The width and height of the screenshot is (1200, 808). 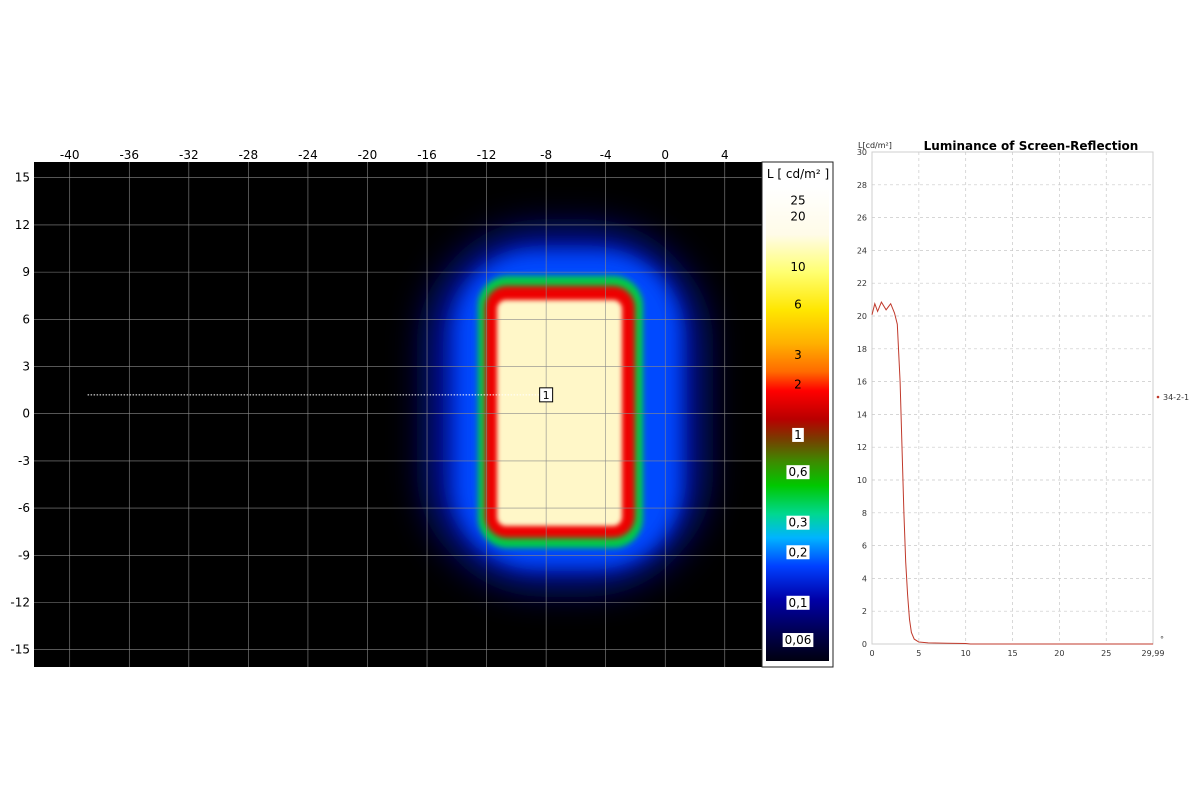 I want to click on heatmap-y-tick-label: -15, so click(x=20, y=650).